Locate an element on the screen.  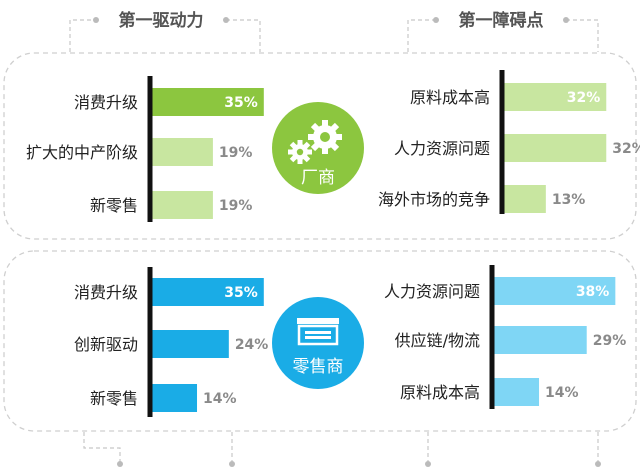
category-label: 扩大的中产阶级 is located at coordinates (82, 152).